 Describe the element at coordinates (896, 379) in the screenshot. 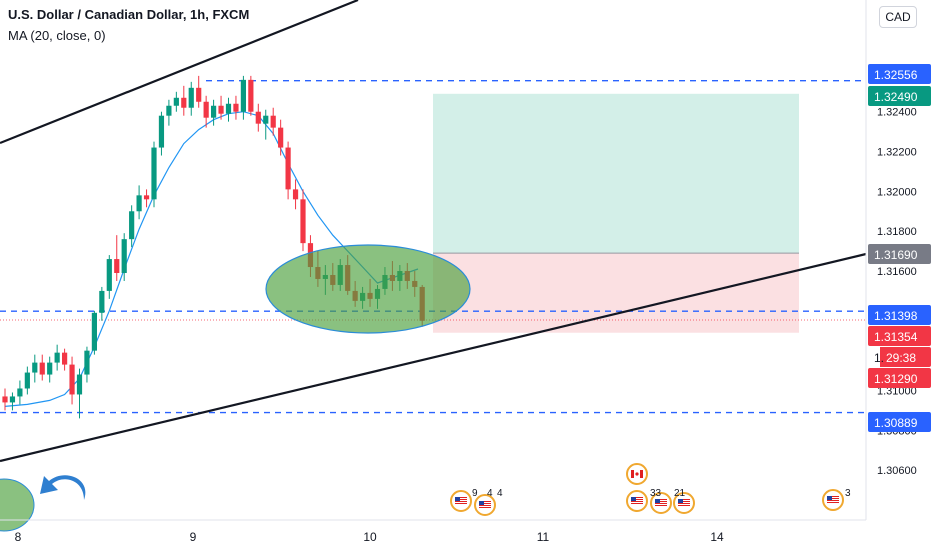

I see `price-label: 1.31290` at that location.